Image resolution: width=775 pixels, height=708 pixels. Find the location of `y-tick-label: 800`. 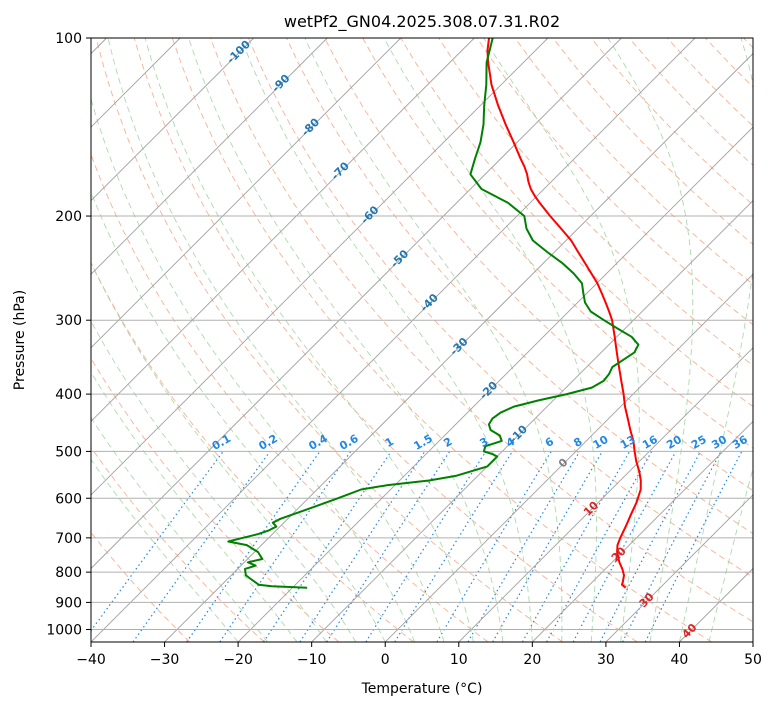

y-tick-label: 800 is located at coordinates (68, 573).